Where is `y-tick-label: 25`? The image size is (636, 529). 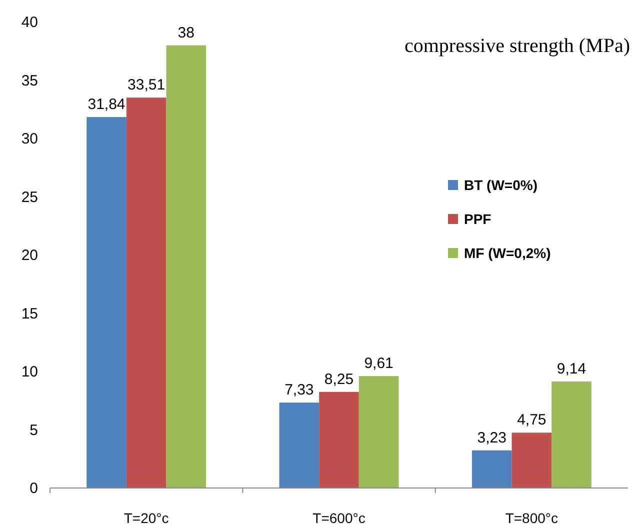 y-tick-label: 25 is located at coordinates (29, 197).